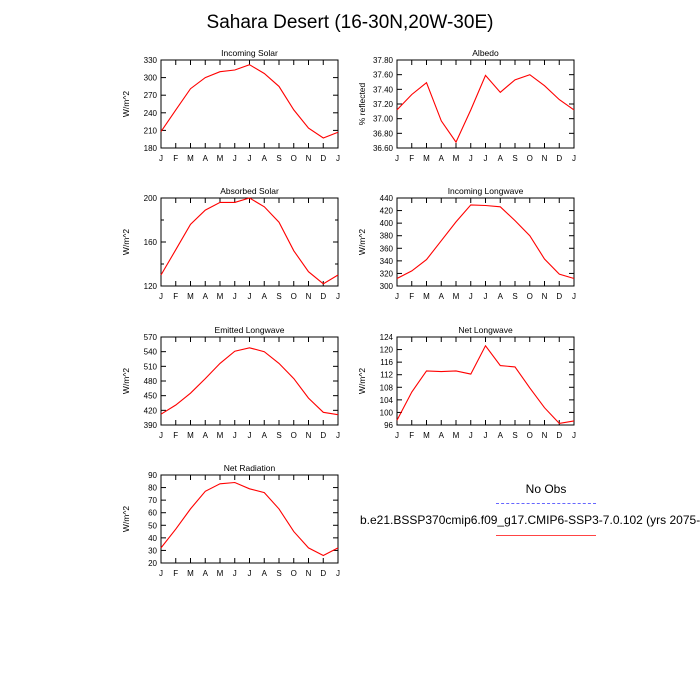  I want to click on y-tick-label: 420, so click(387, 211).